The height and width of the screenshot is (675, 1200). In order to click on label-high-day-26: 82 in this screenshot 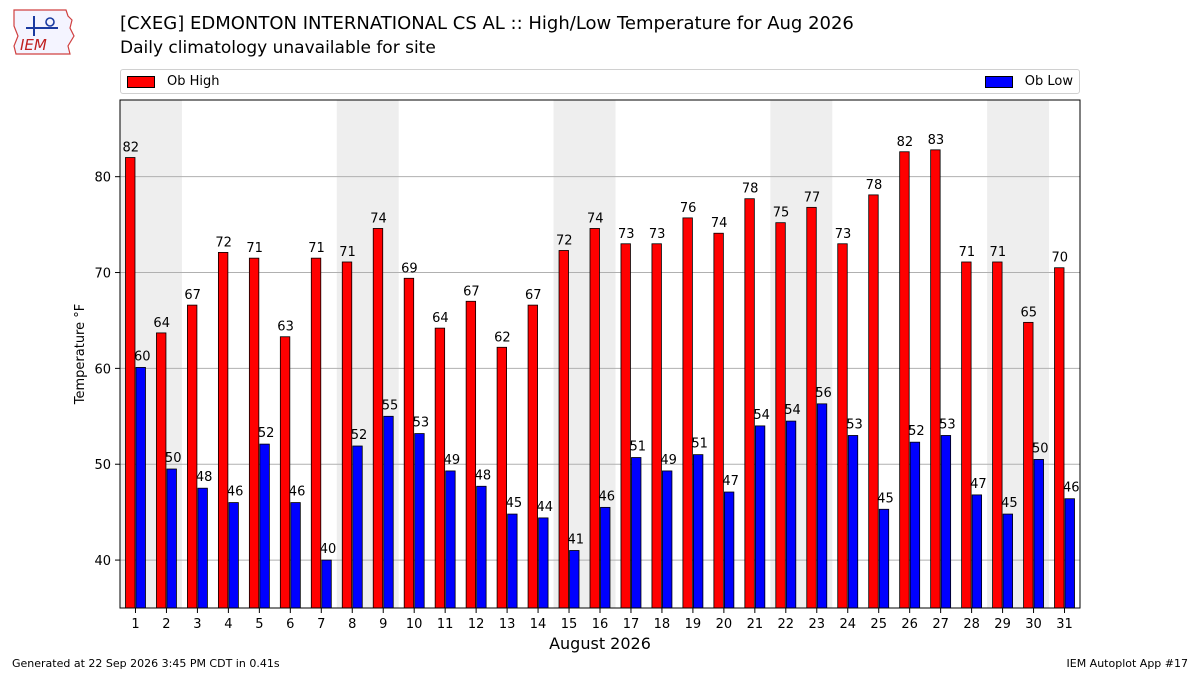, I will do `click(905, 142)`.